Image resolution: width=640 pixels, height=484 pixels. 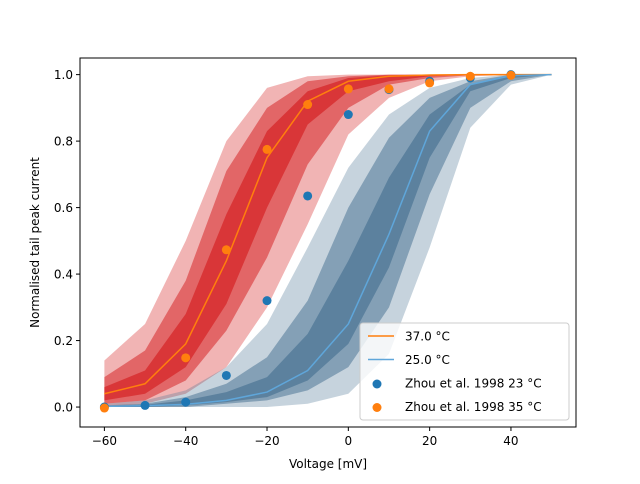 What do you see at coordinates (67, 241) in the screenshot?
I see `y-axis: 0.0 0.2 0.4 0.6 0.8 1.0` at bounding box center [67, 241].